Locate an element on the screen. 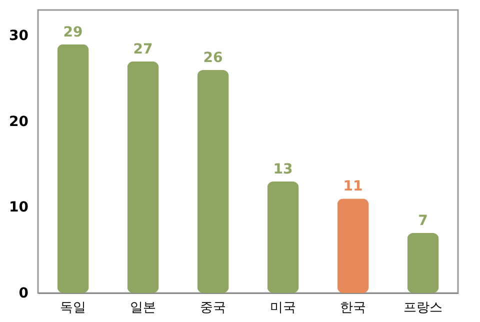 The width and height of the screenshot is (480, 322). data-label: 13 is located at coordinates (283, 170).